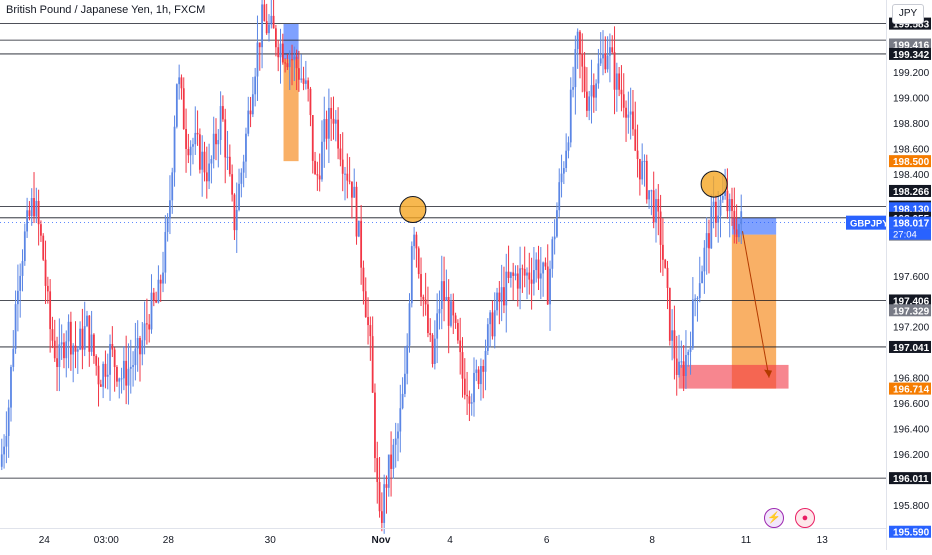  Describe the element at coordinates (805, 518) in the screenshot. I see `uk-flag-icon: ●` at that location.